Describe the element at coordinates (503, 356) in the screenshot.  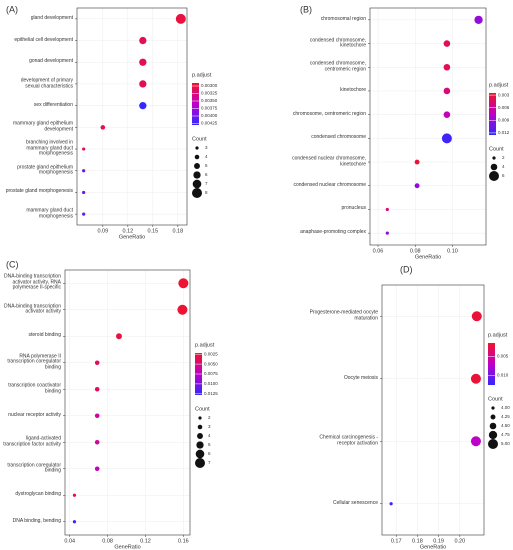
I see `colorbar-label: 0.005` at that location.